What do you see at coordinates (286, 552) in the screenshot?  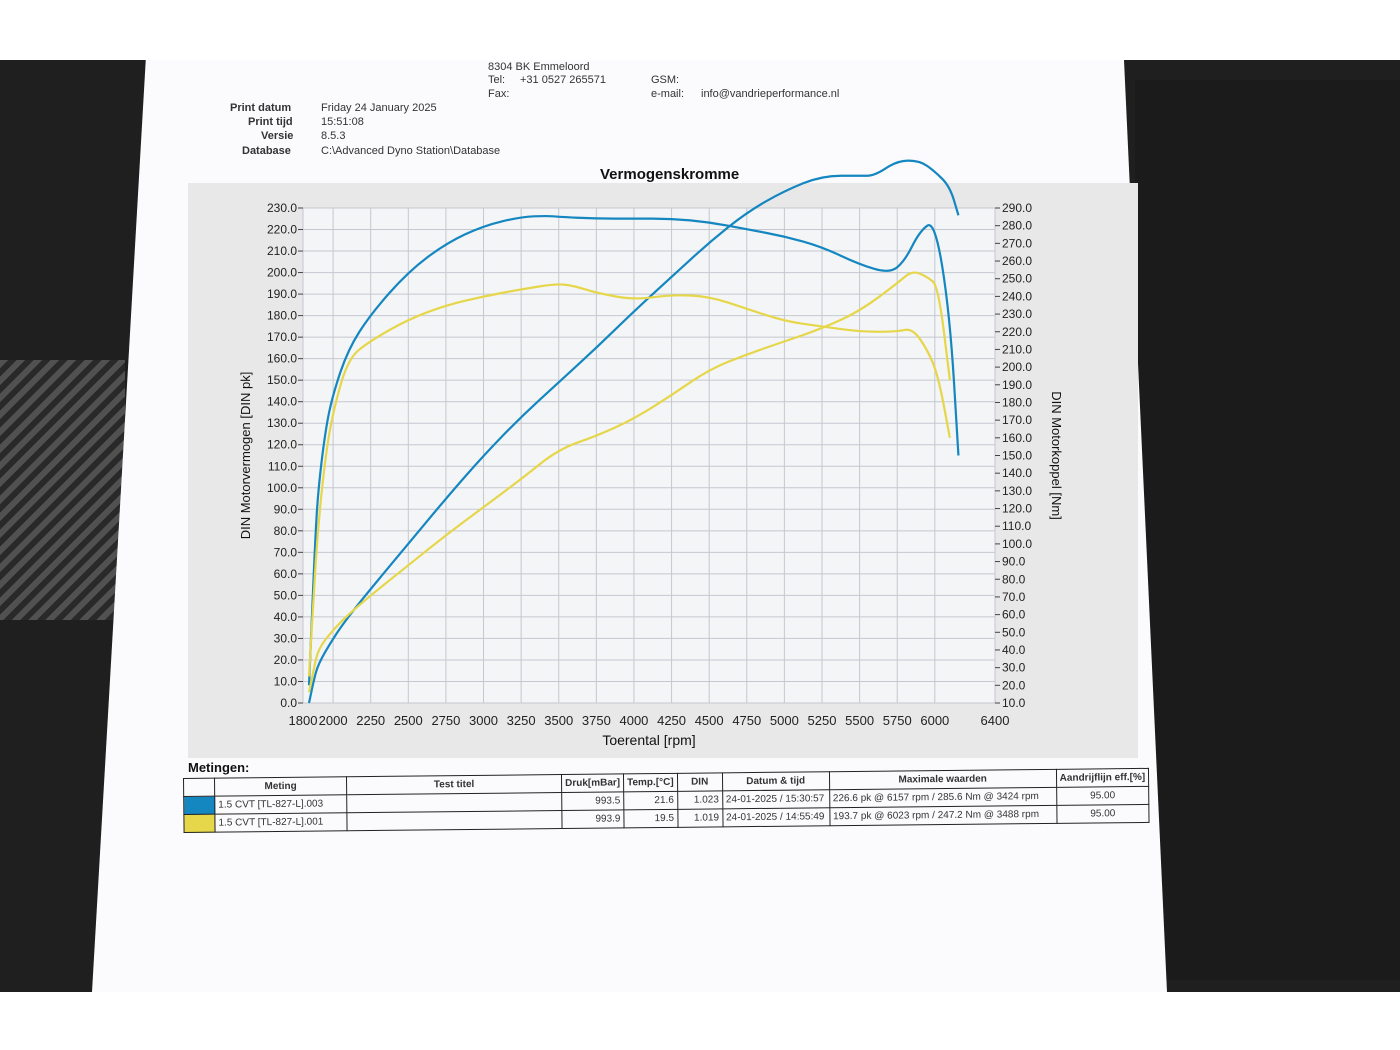 I see `y-tick-label: 70.0` at bounding box center [286, 552].